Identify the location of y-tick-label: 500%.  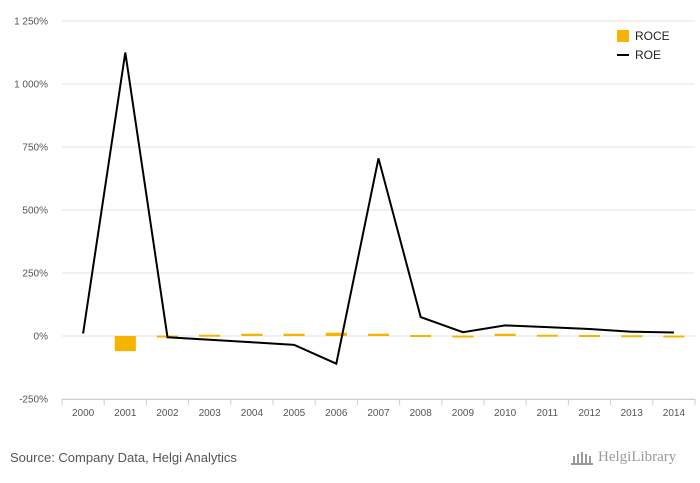
(35, 211).